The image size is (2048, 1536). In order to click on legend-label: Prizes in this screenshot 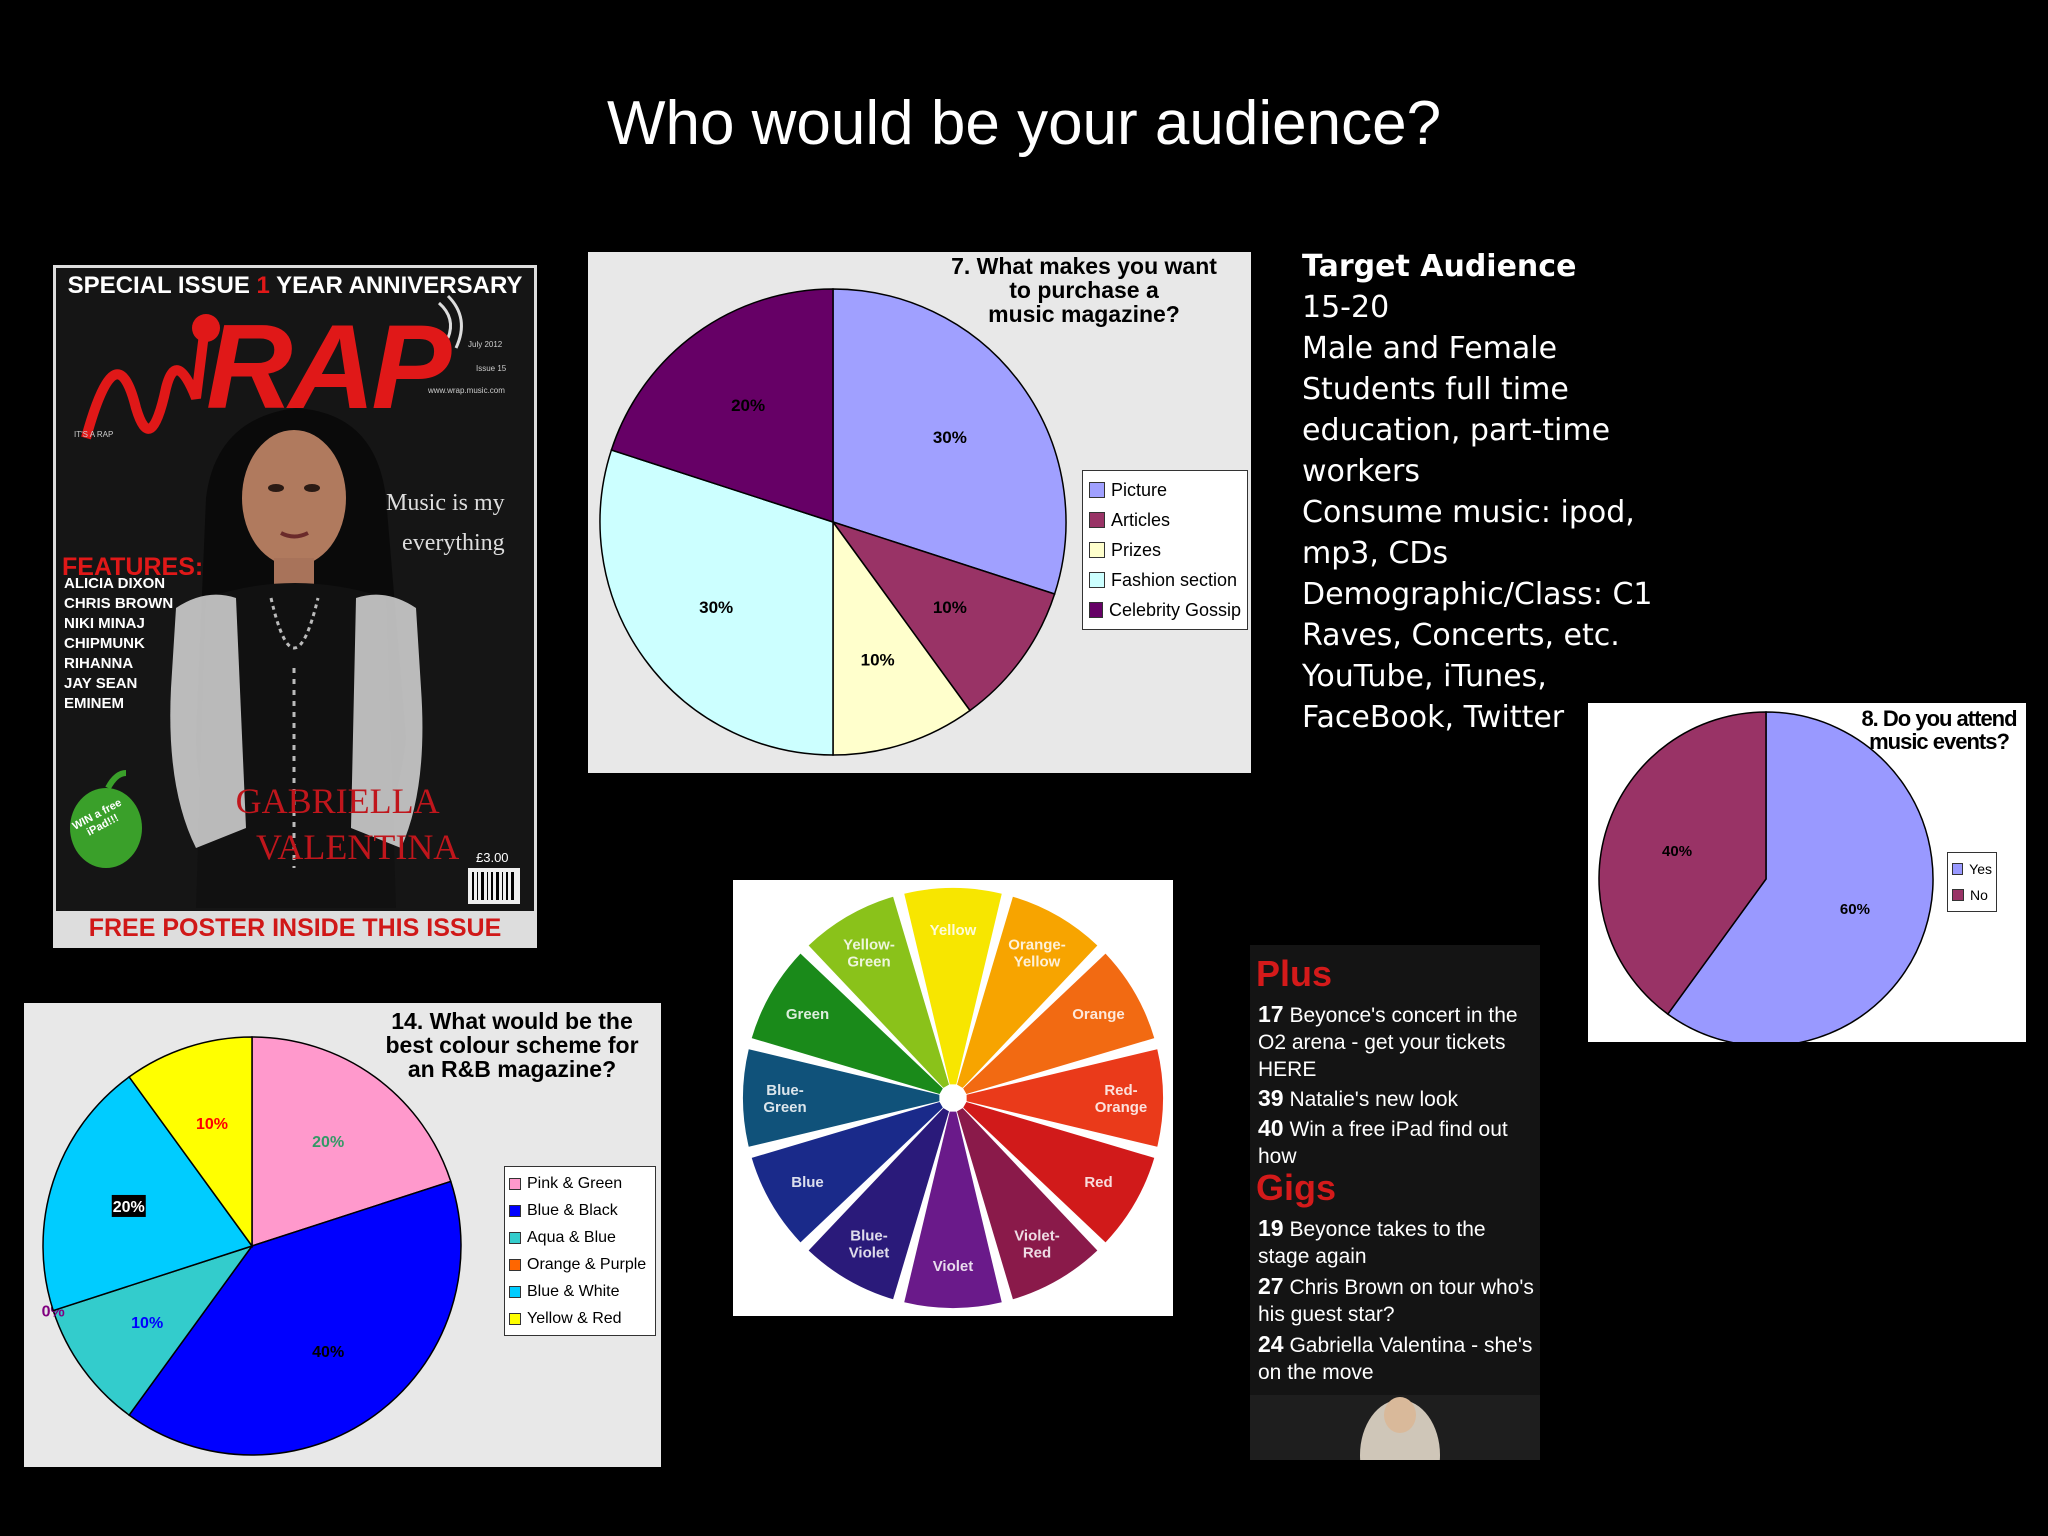, I will do `click(1136, 550)`.